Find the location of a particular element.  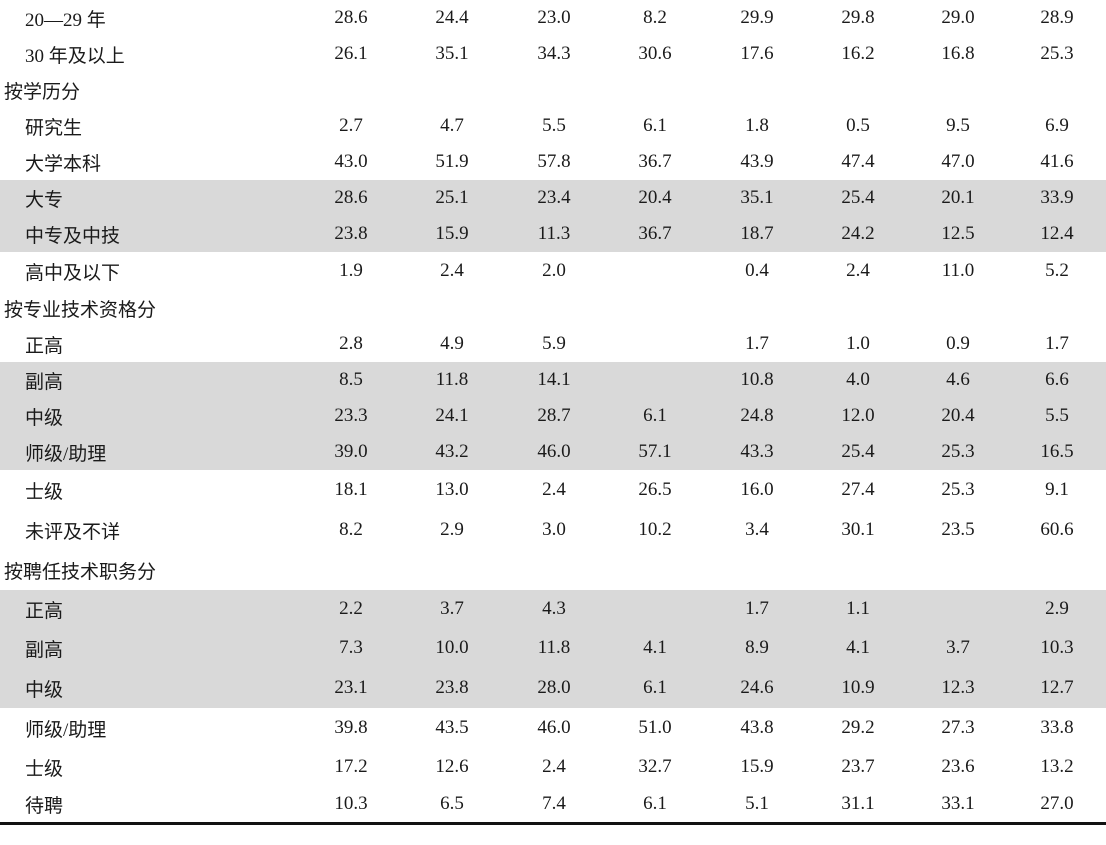

table-cell: 9.1 is located at coordinates (1057, 489).